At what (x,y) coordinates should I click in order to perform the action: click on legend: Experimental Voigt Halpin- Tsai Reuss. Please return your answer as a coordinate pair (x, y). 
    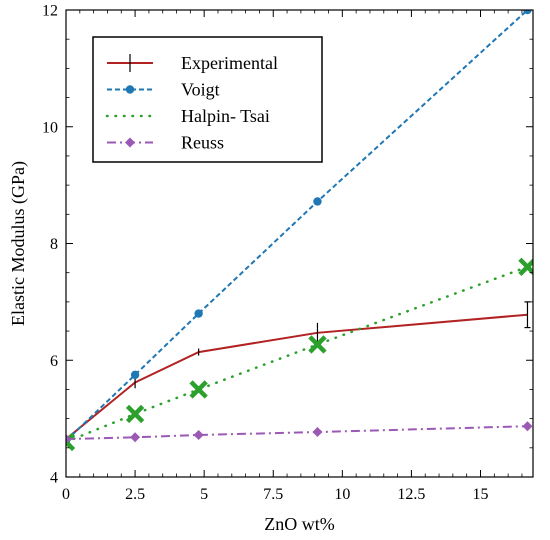
    Looking at the image, I should click on (207, 99).